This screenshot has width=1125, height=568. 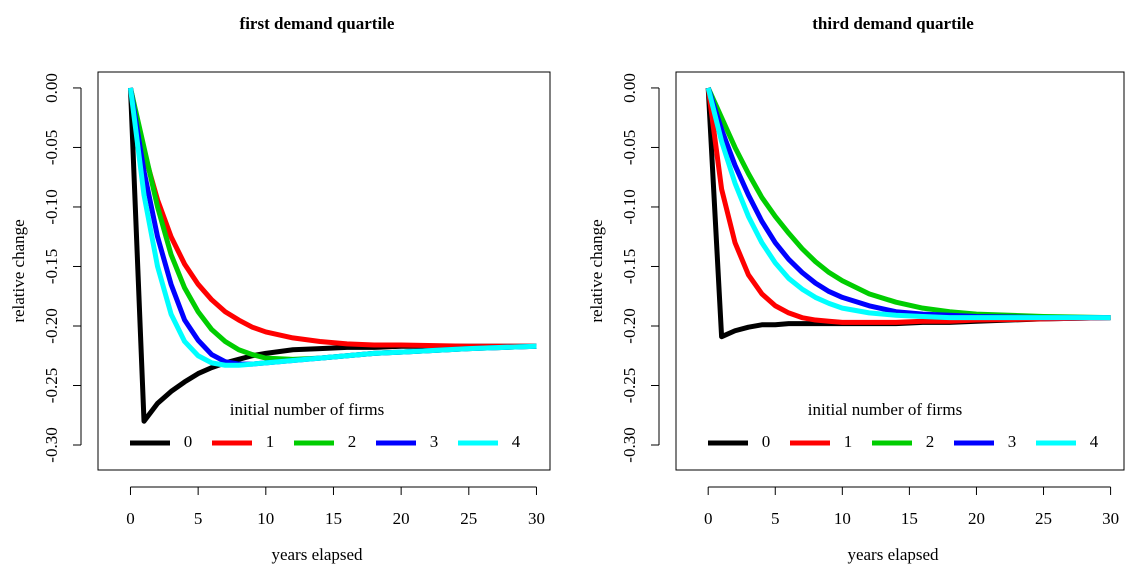 I want to click on line-series, so click(x=908, y=203).